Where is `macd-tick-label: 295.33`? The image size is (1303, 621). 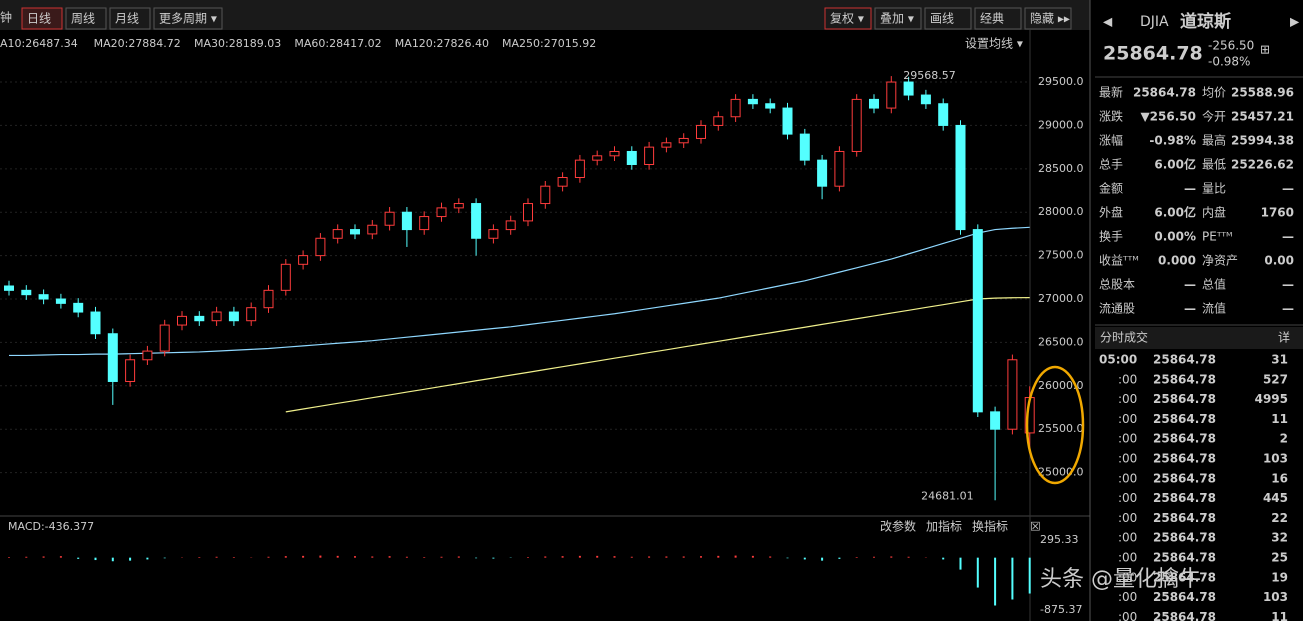
macd-tick-label: 295.33 is located at coordinates (1059, 539).